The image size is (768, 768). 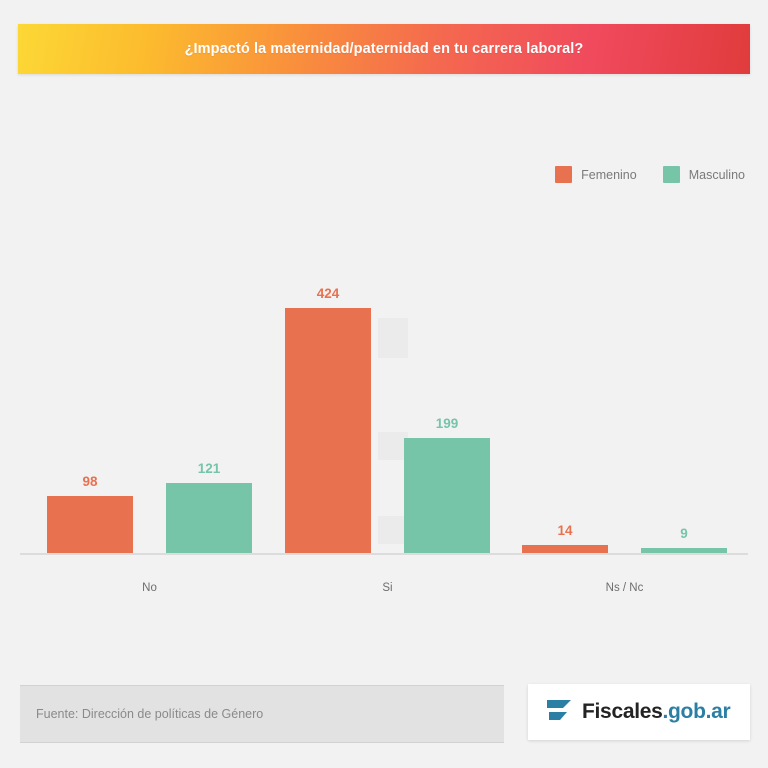 I want to click on bar-value-label: 14, so click(x=565, y=530).